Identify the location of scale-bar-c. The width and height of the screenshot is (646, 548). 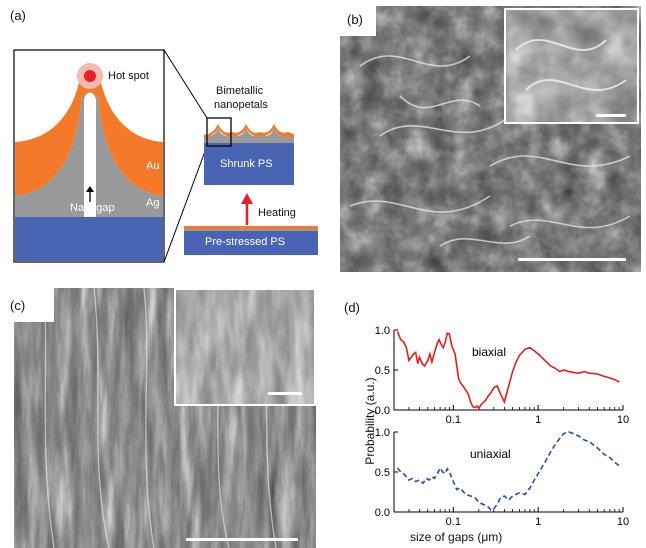
(242, 539).